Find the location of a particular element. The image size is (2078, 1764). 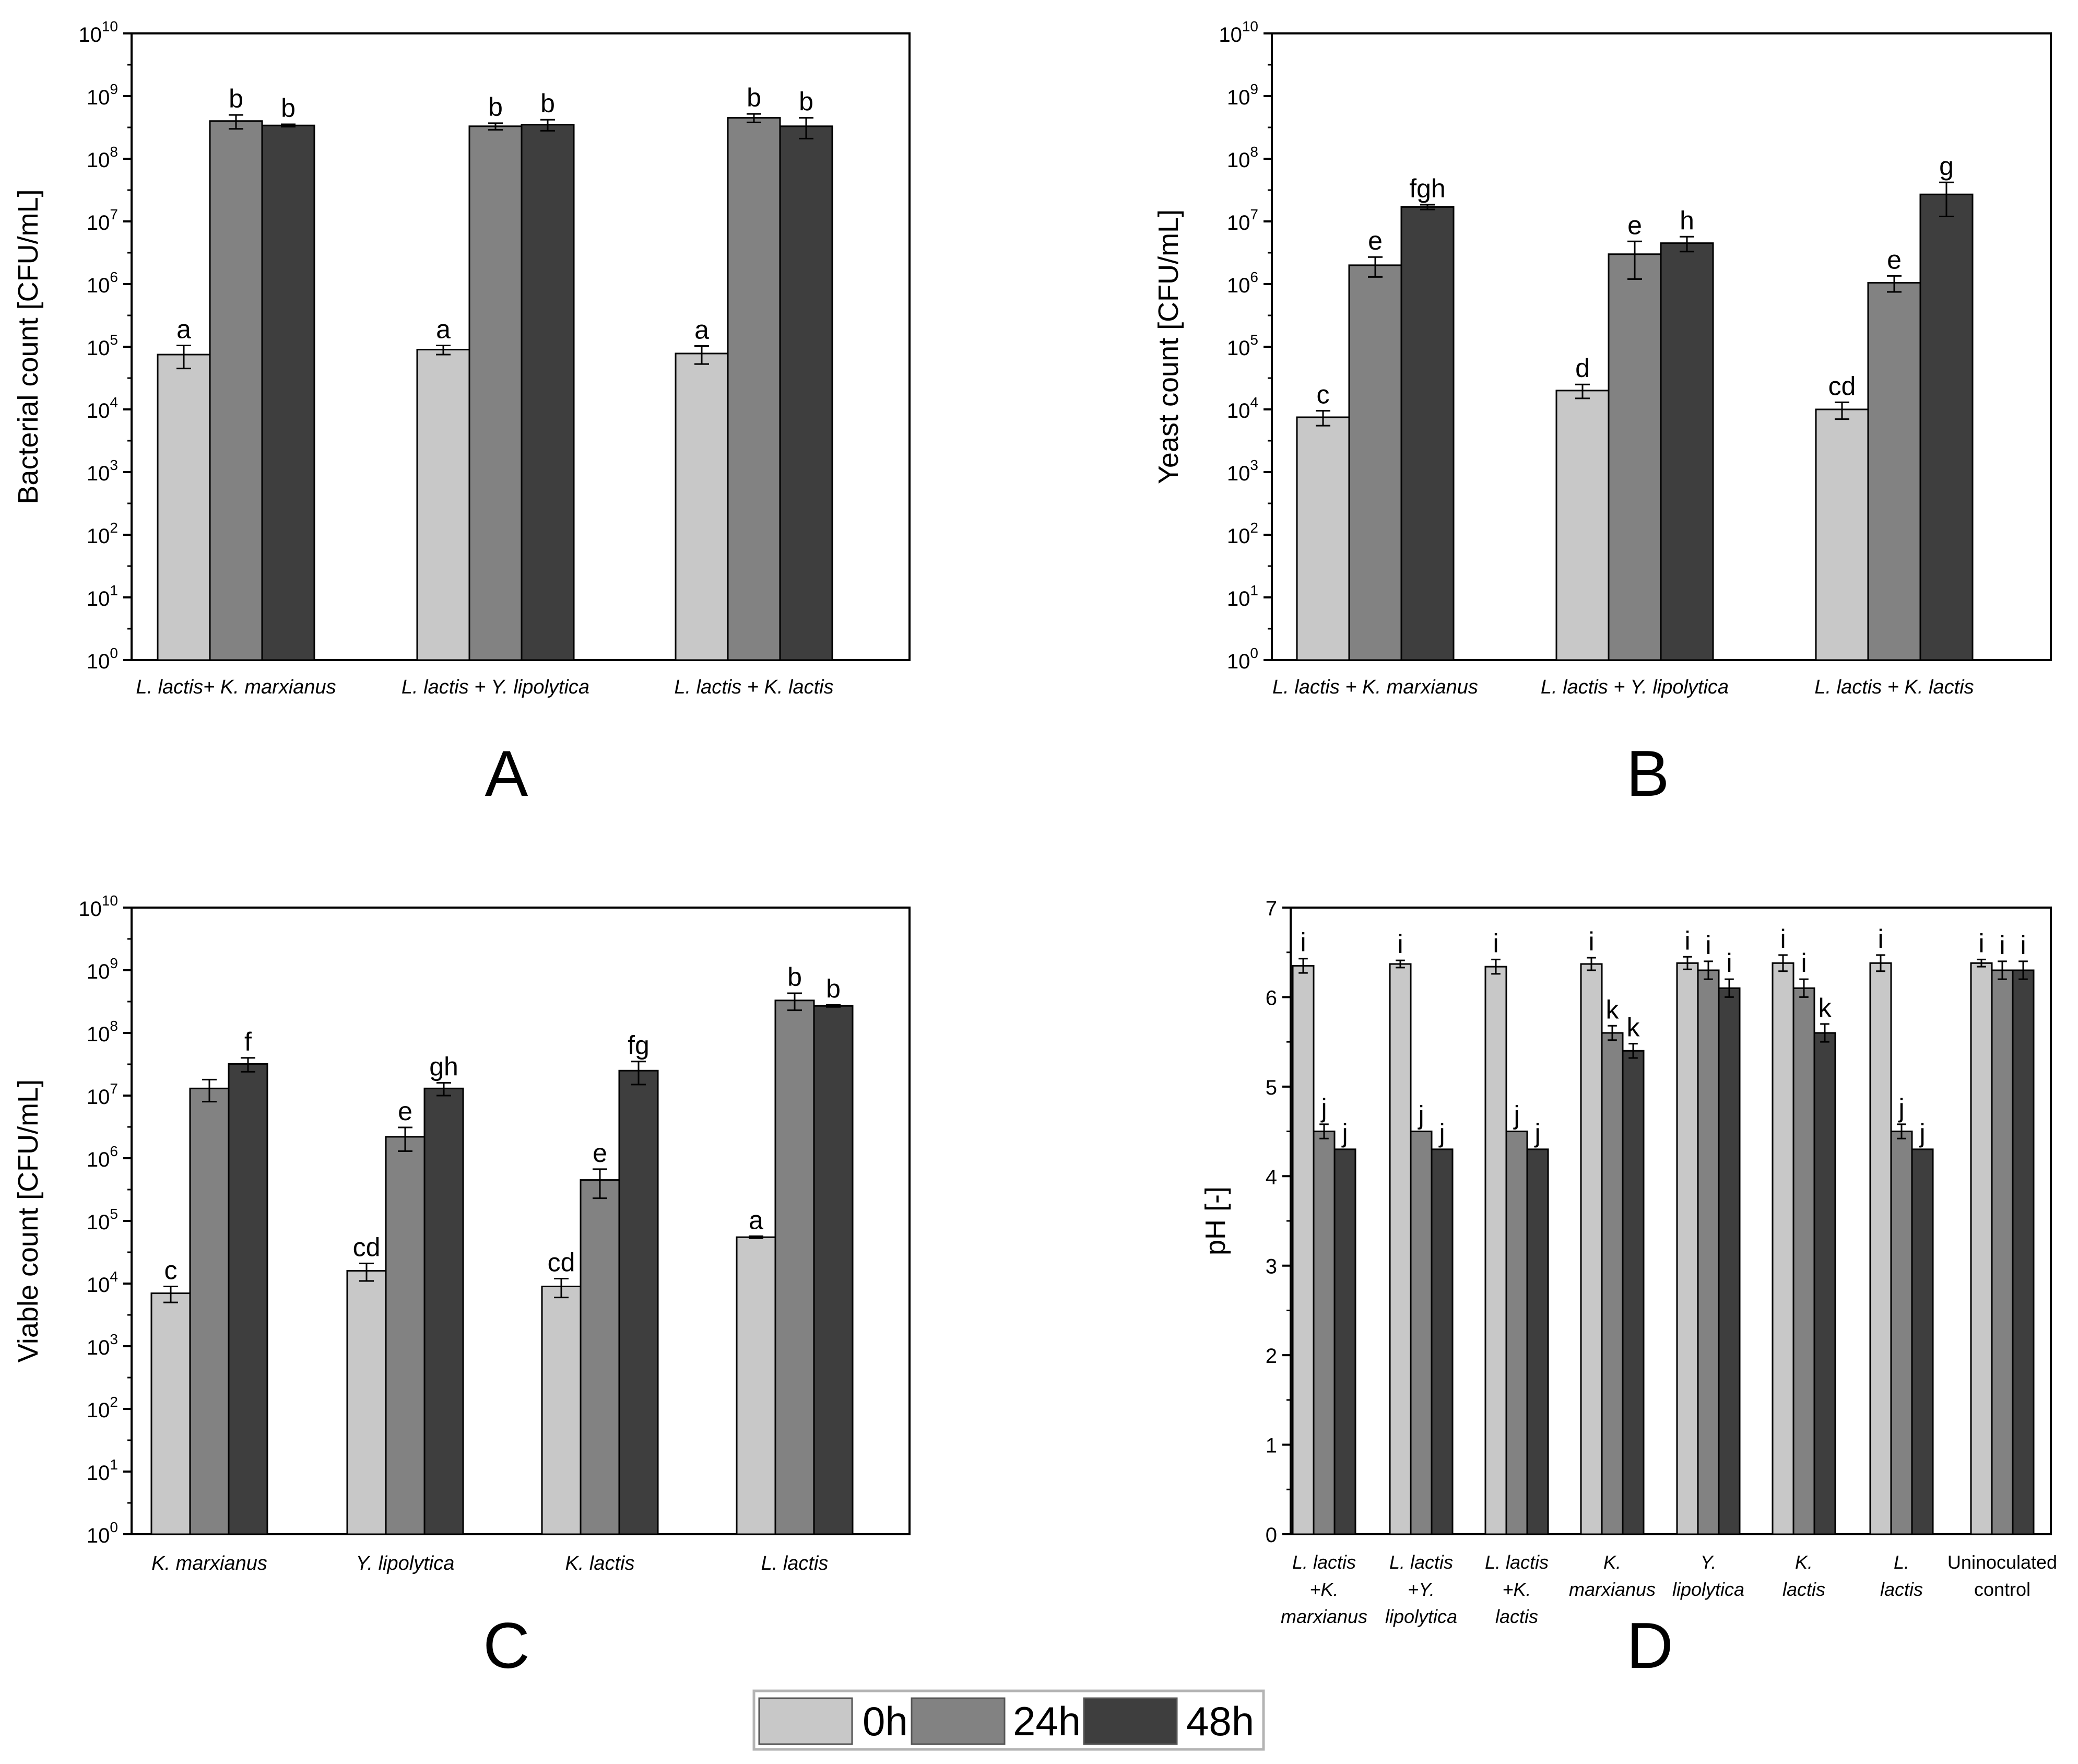

panel-b-y-tick-label: 10⁴ is located at coordinates (1242, 408).